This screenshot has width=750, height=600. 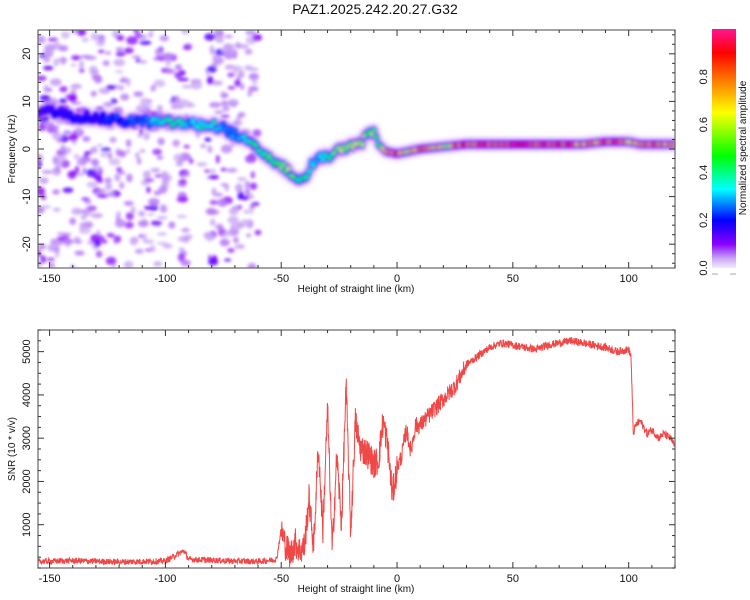 What do you see at coordinates (50, 579) in the screenshot?
I see `x-tick-label: -150` at bounding box center [50, 579].